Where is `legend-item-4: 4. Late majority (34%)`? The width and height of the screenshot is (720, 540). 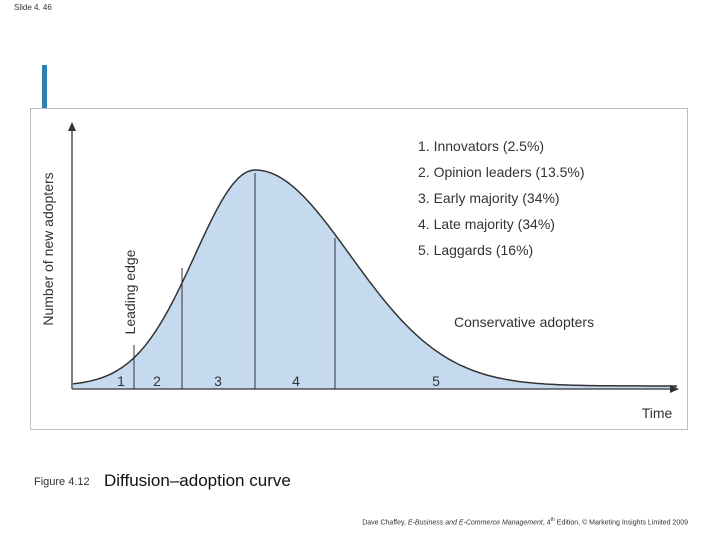 legend-item-4: 4. Late majority (34%) is located at coordinates (486, 224).